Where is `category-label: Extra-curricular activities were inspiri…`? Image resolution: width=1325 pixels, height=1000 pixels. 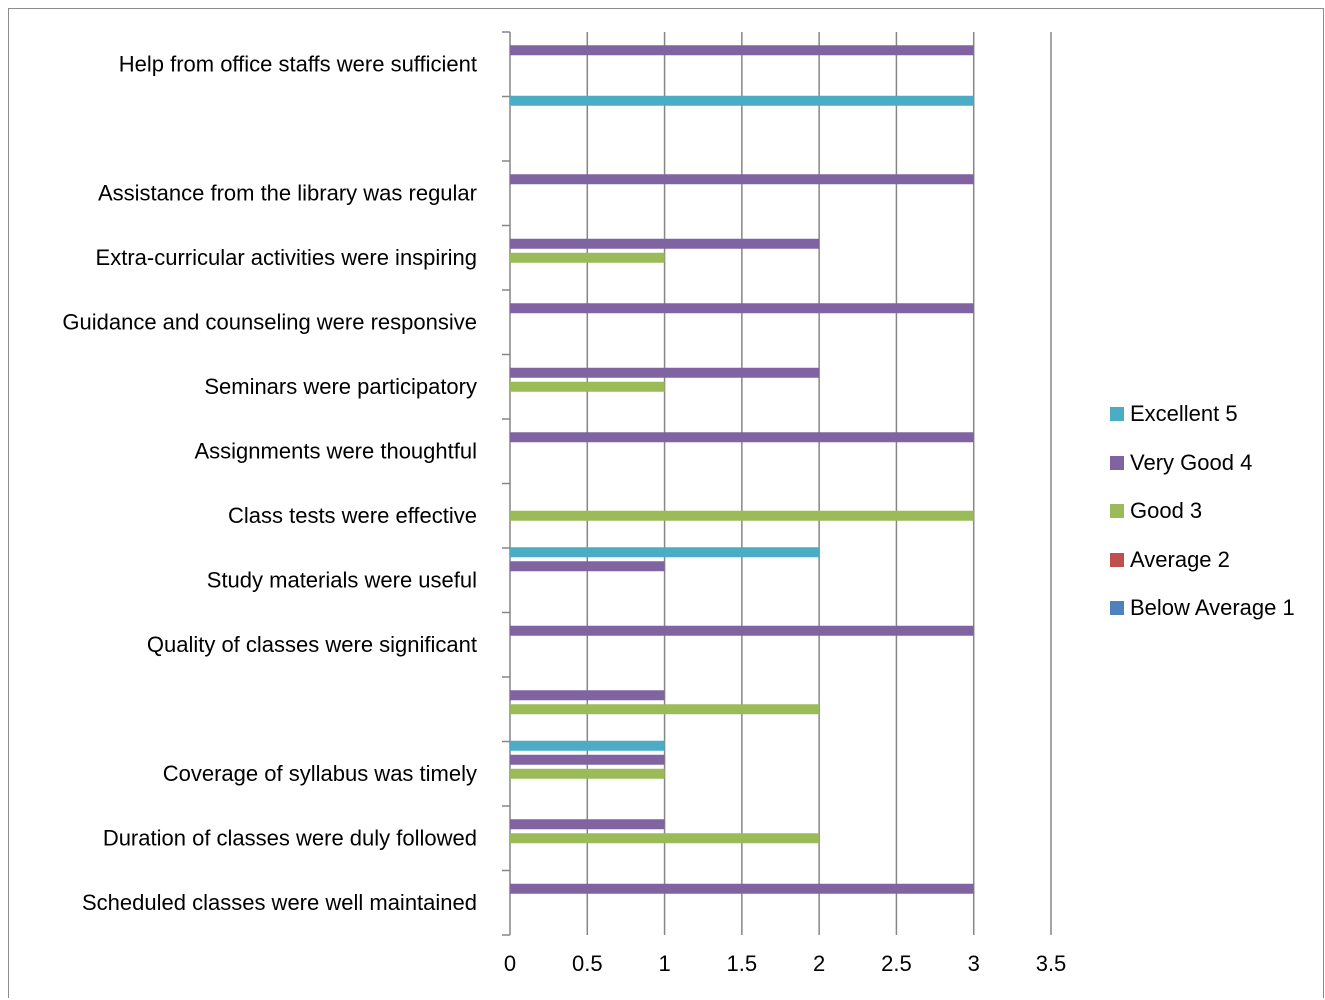
category-label: Extra-curricular activities were inspiri… is located at coordinates (286, 257).